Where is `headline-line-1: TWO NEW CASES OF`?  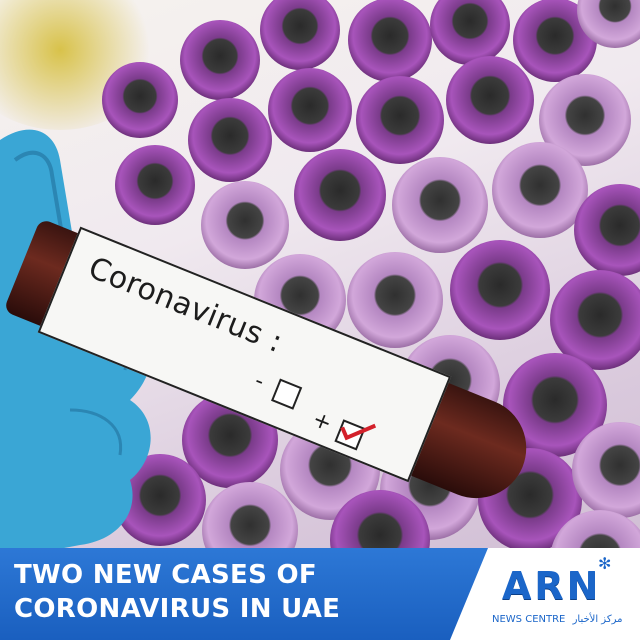
headline-line-1: TWO NEW CASES OF is located at coordinates (165, 575).